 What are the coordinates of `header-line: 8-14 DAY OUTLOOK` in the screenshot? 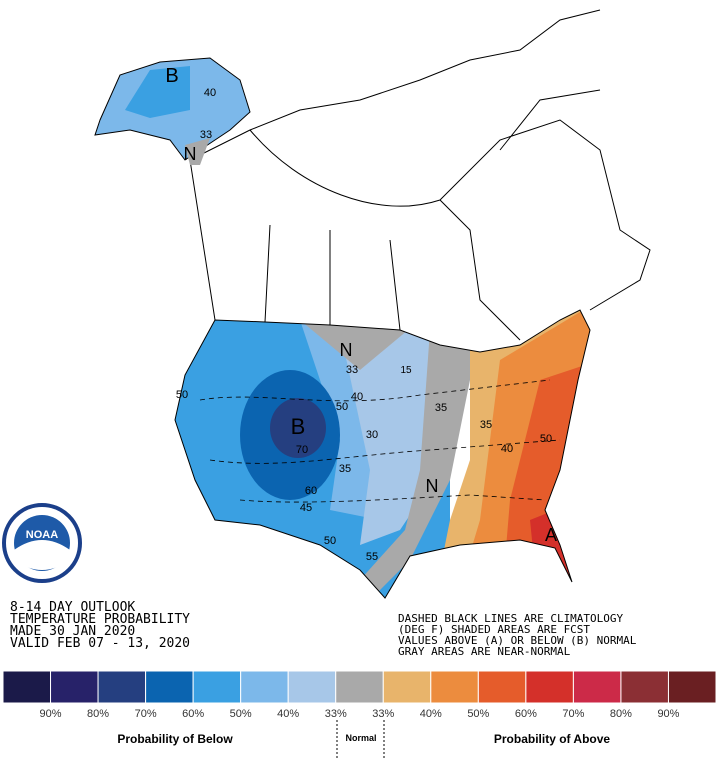 It's located at (72, 607).